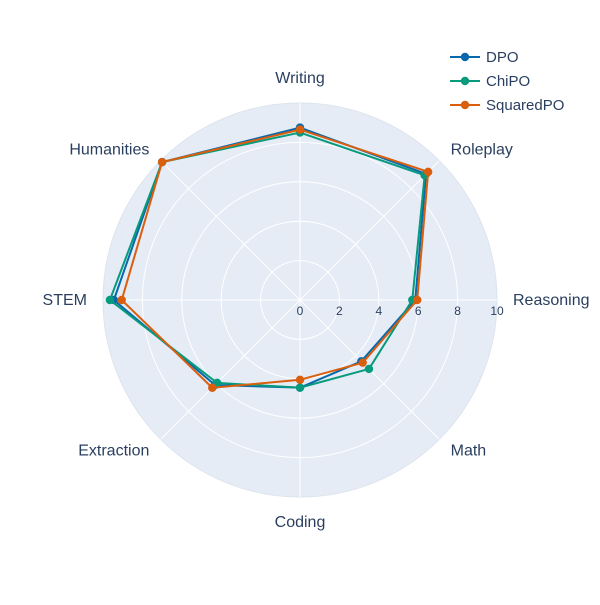 This screenshot has width=600, height=605. Describe the element at coordinates (121, 300) in the screenshot. I see `data-point-squaredpo-stem` at that location.